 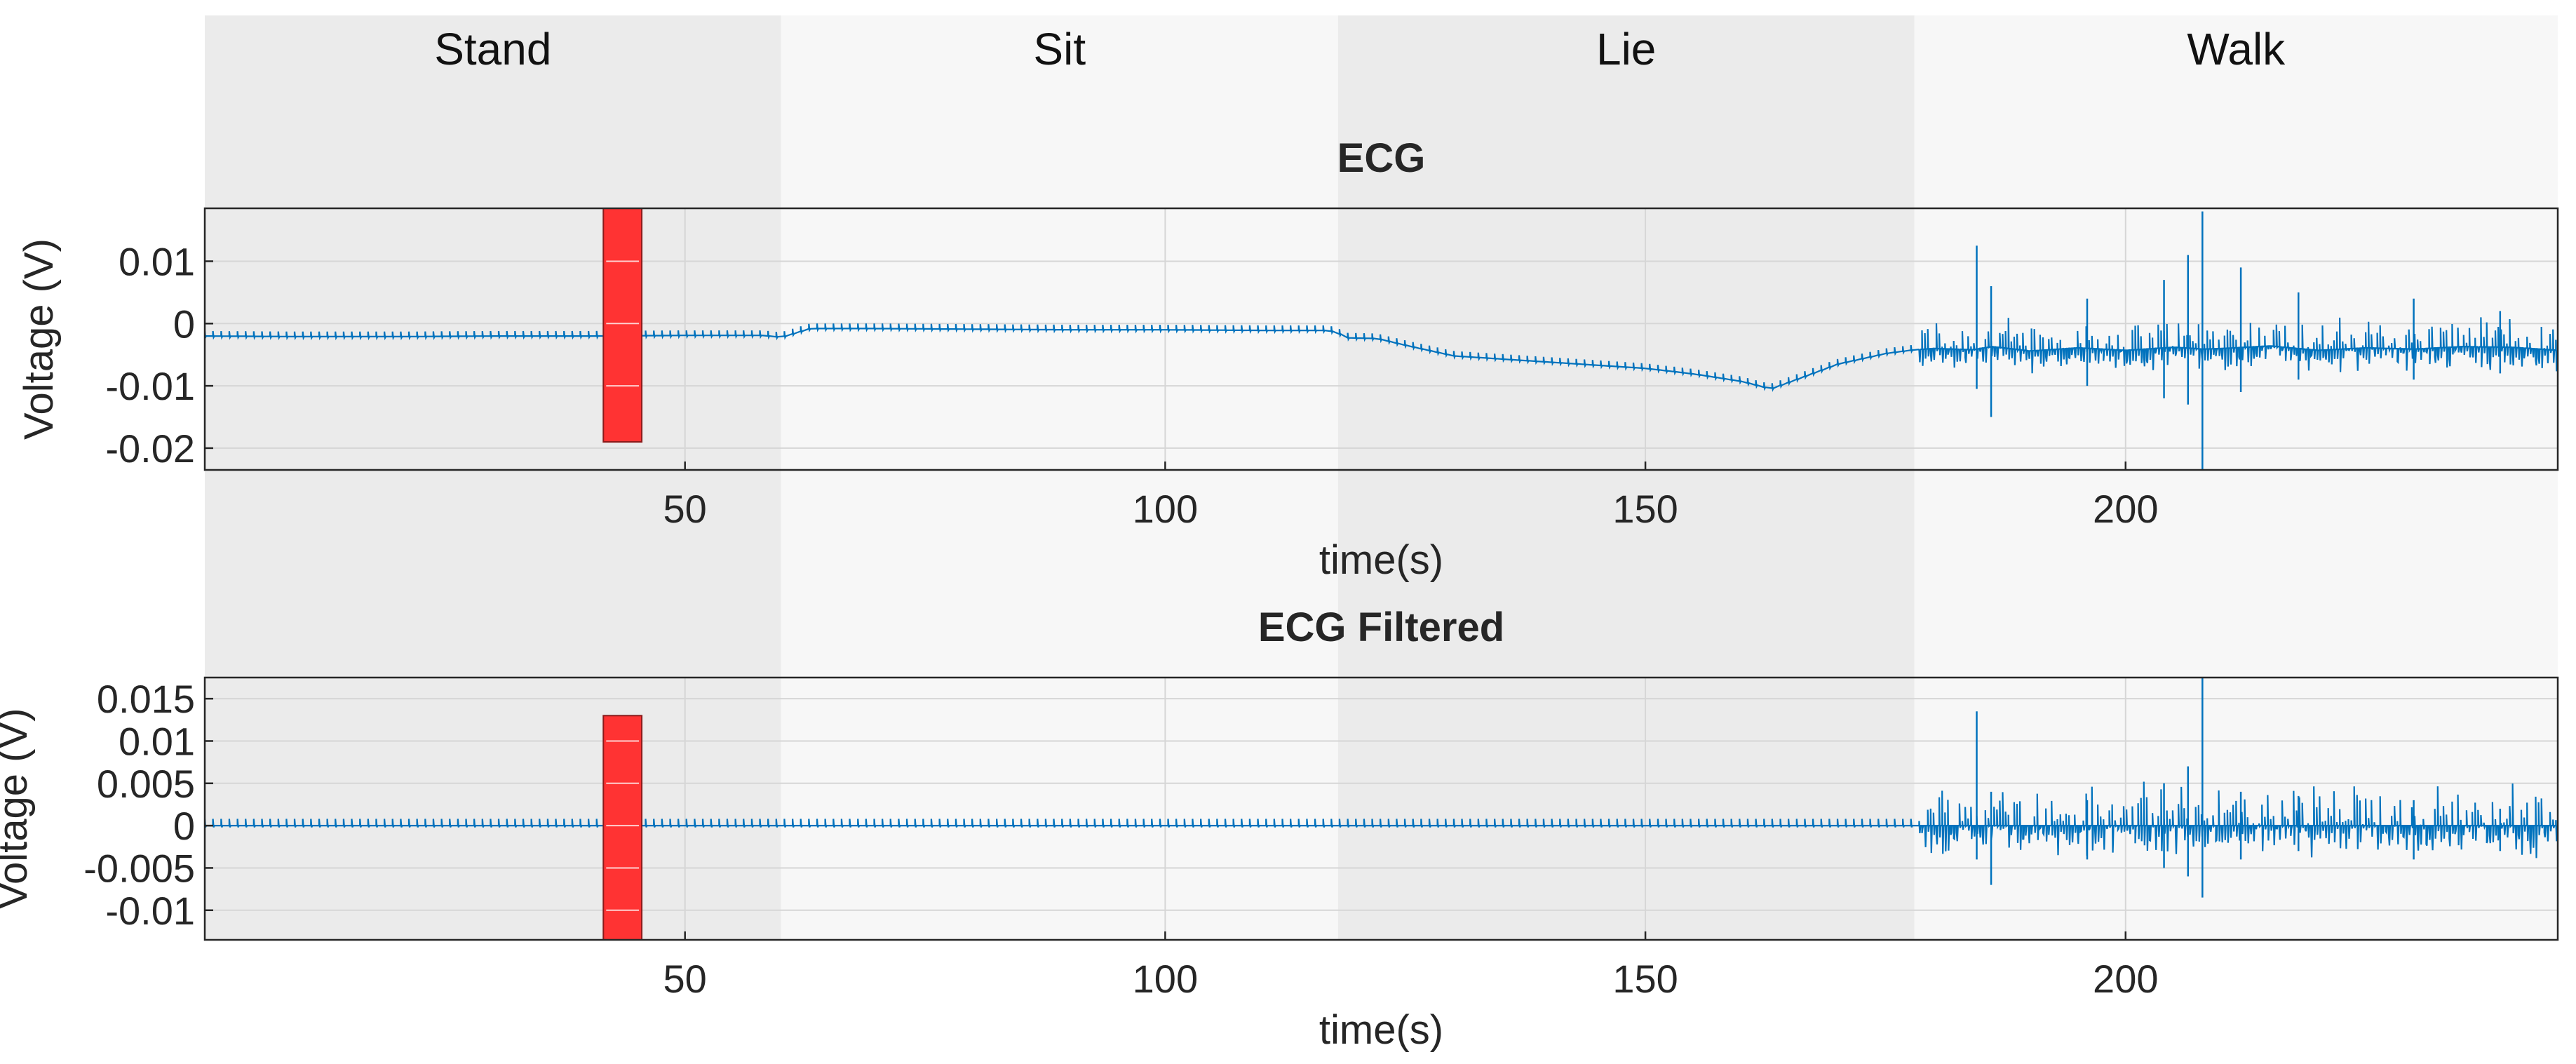 What do you see at coordinates (1381, 627) in the screenshot?
I see `panel-title: ECG Filtered` at bounding box center [1381, 627].